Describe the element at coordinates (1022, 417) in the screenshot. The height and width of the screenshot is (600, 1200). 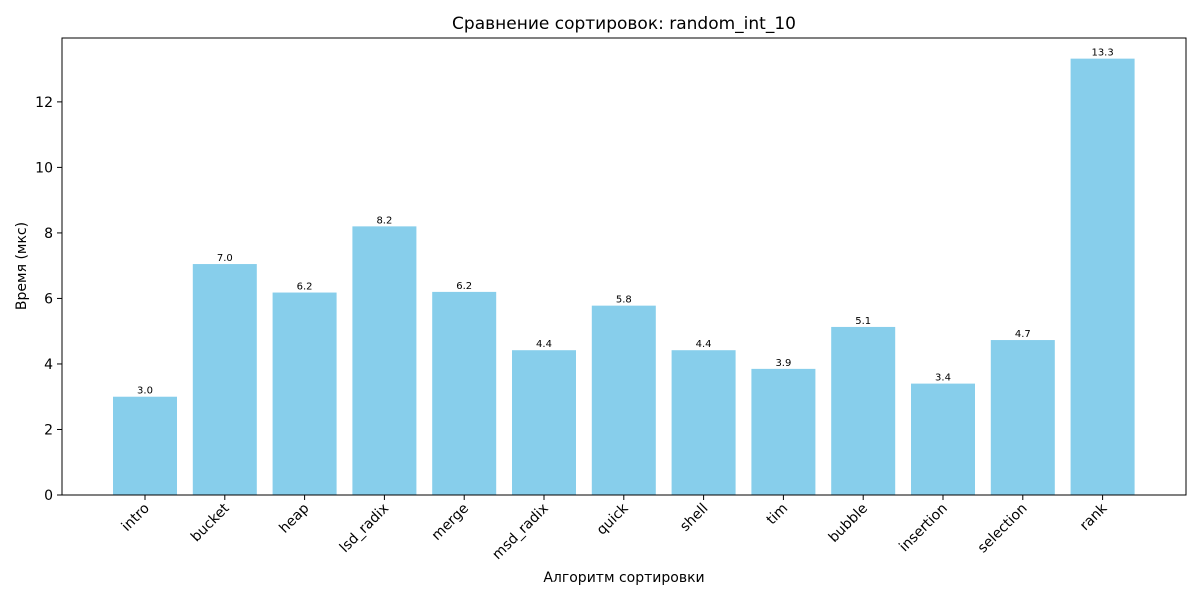
I see `bar-selection` at that location.